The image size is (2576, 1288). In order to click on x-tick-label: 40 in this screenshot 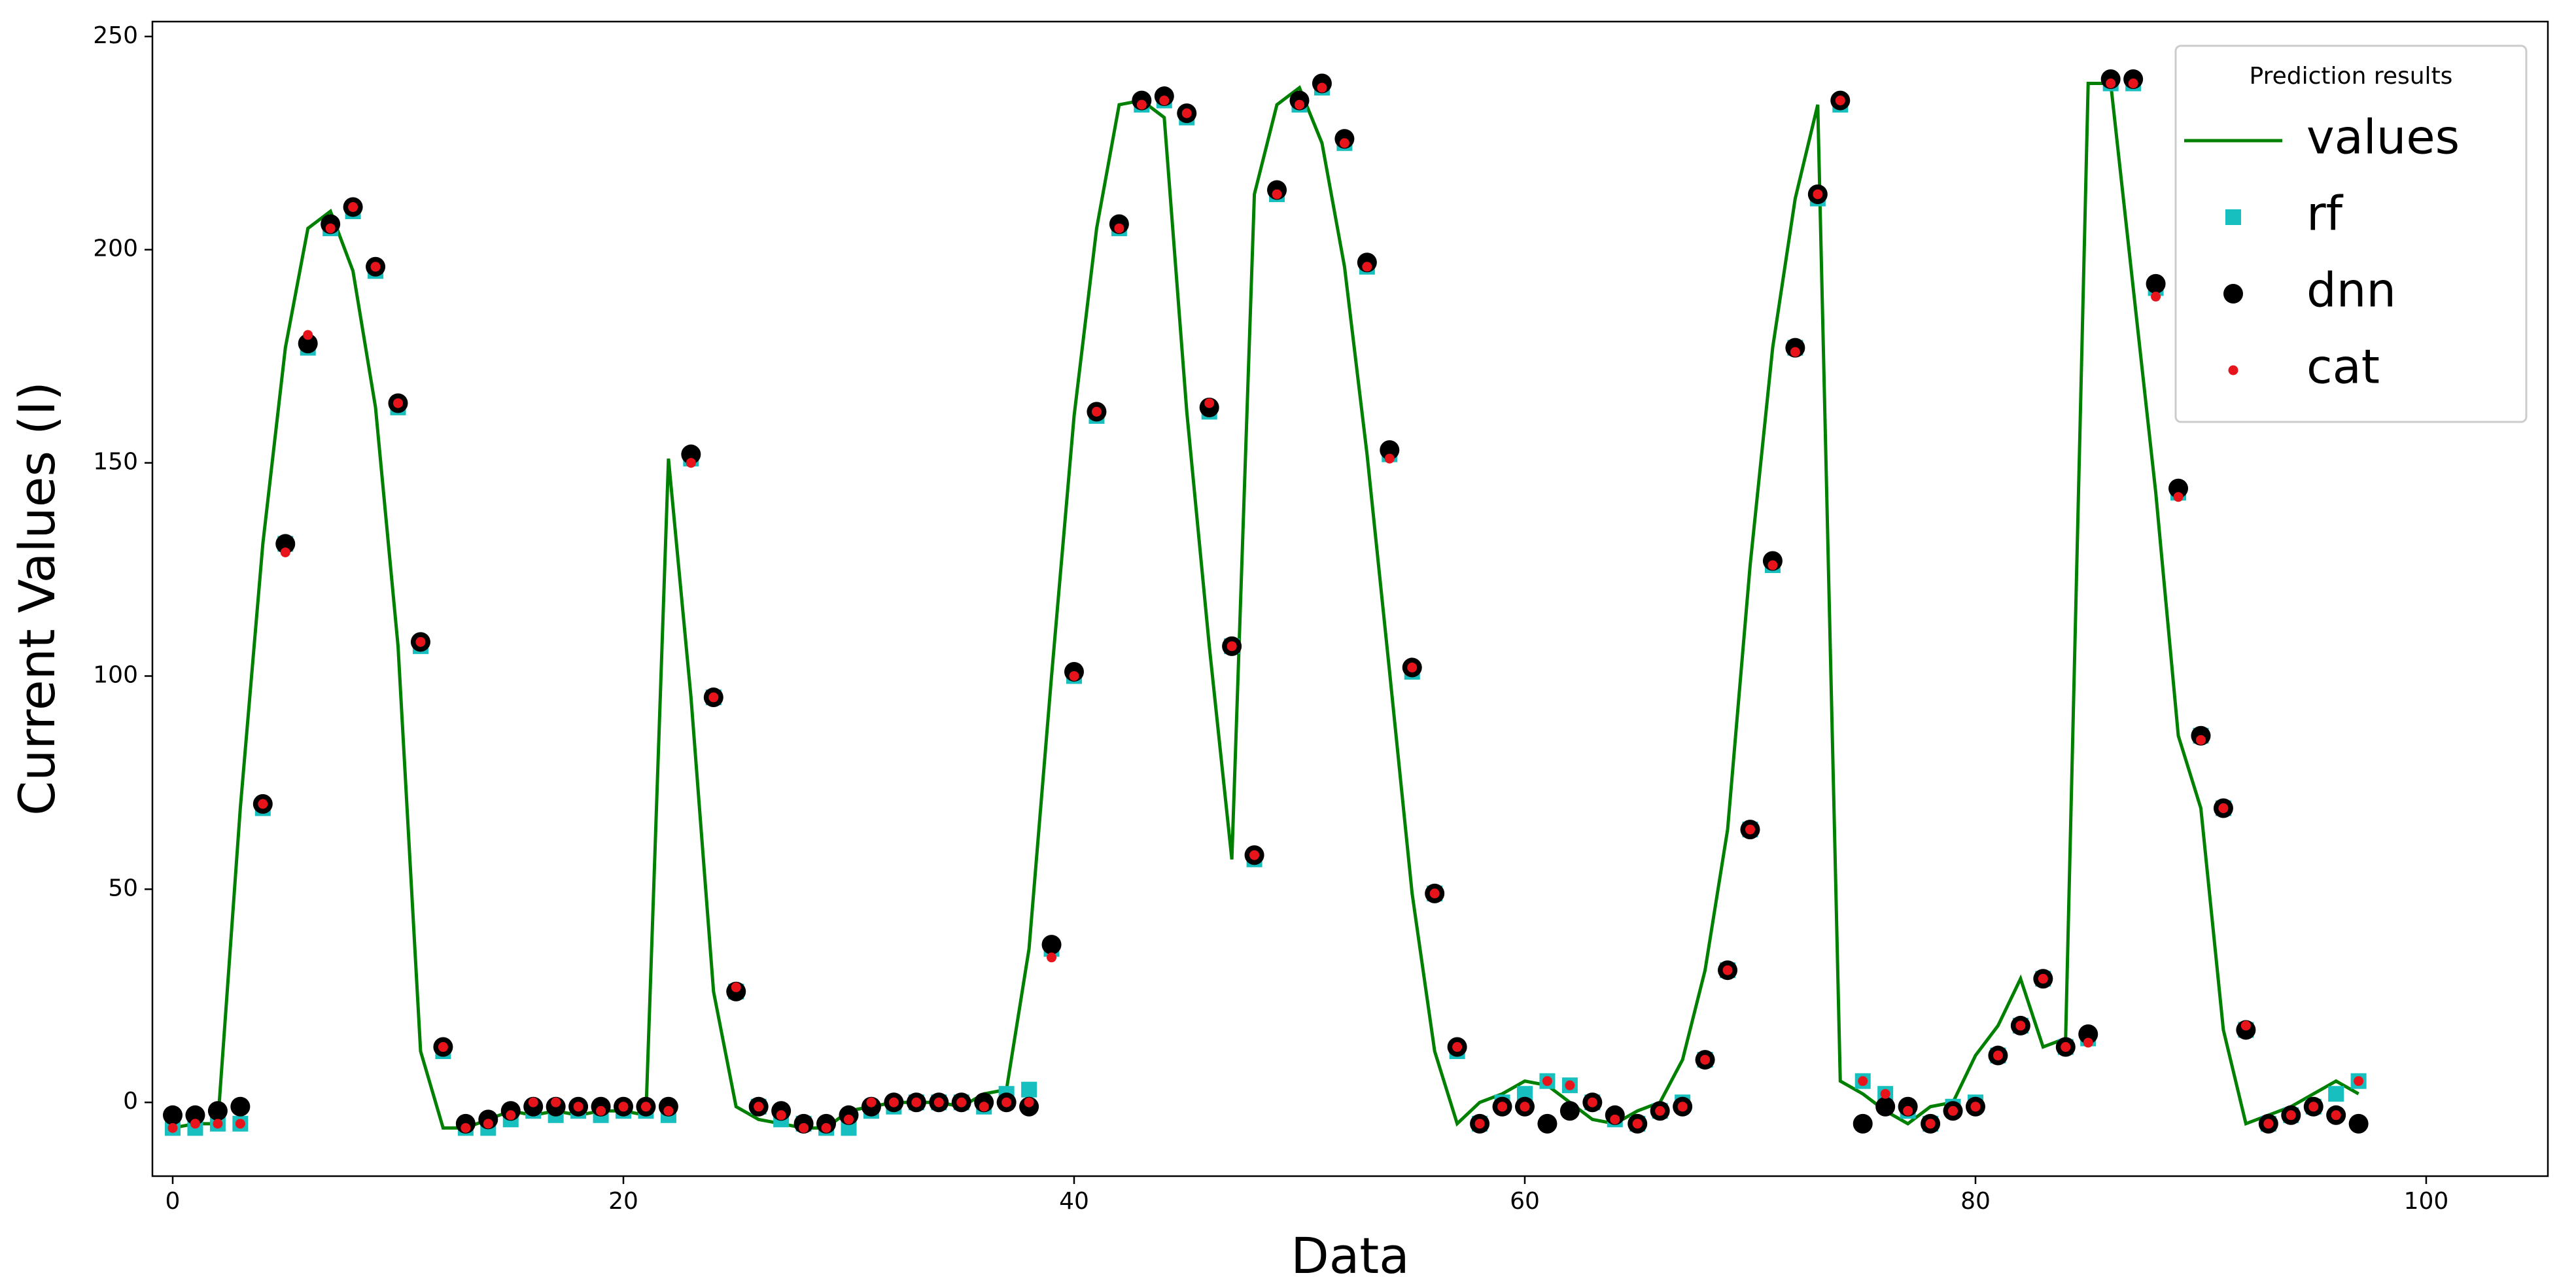, I will do `click(1074, 1201)`.